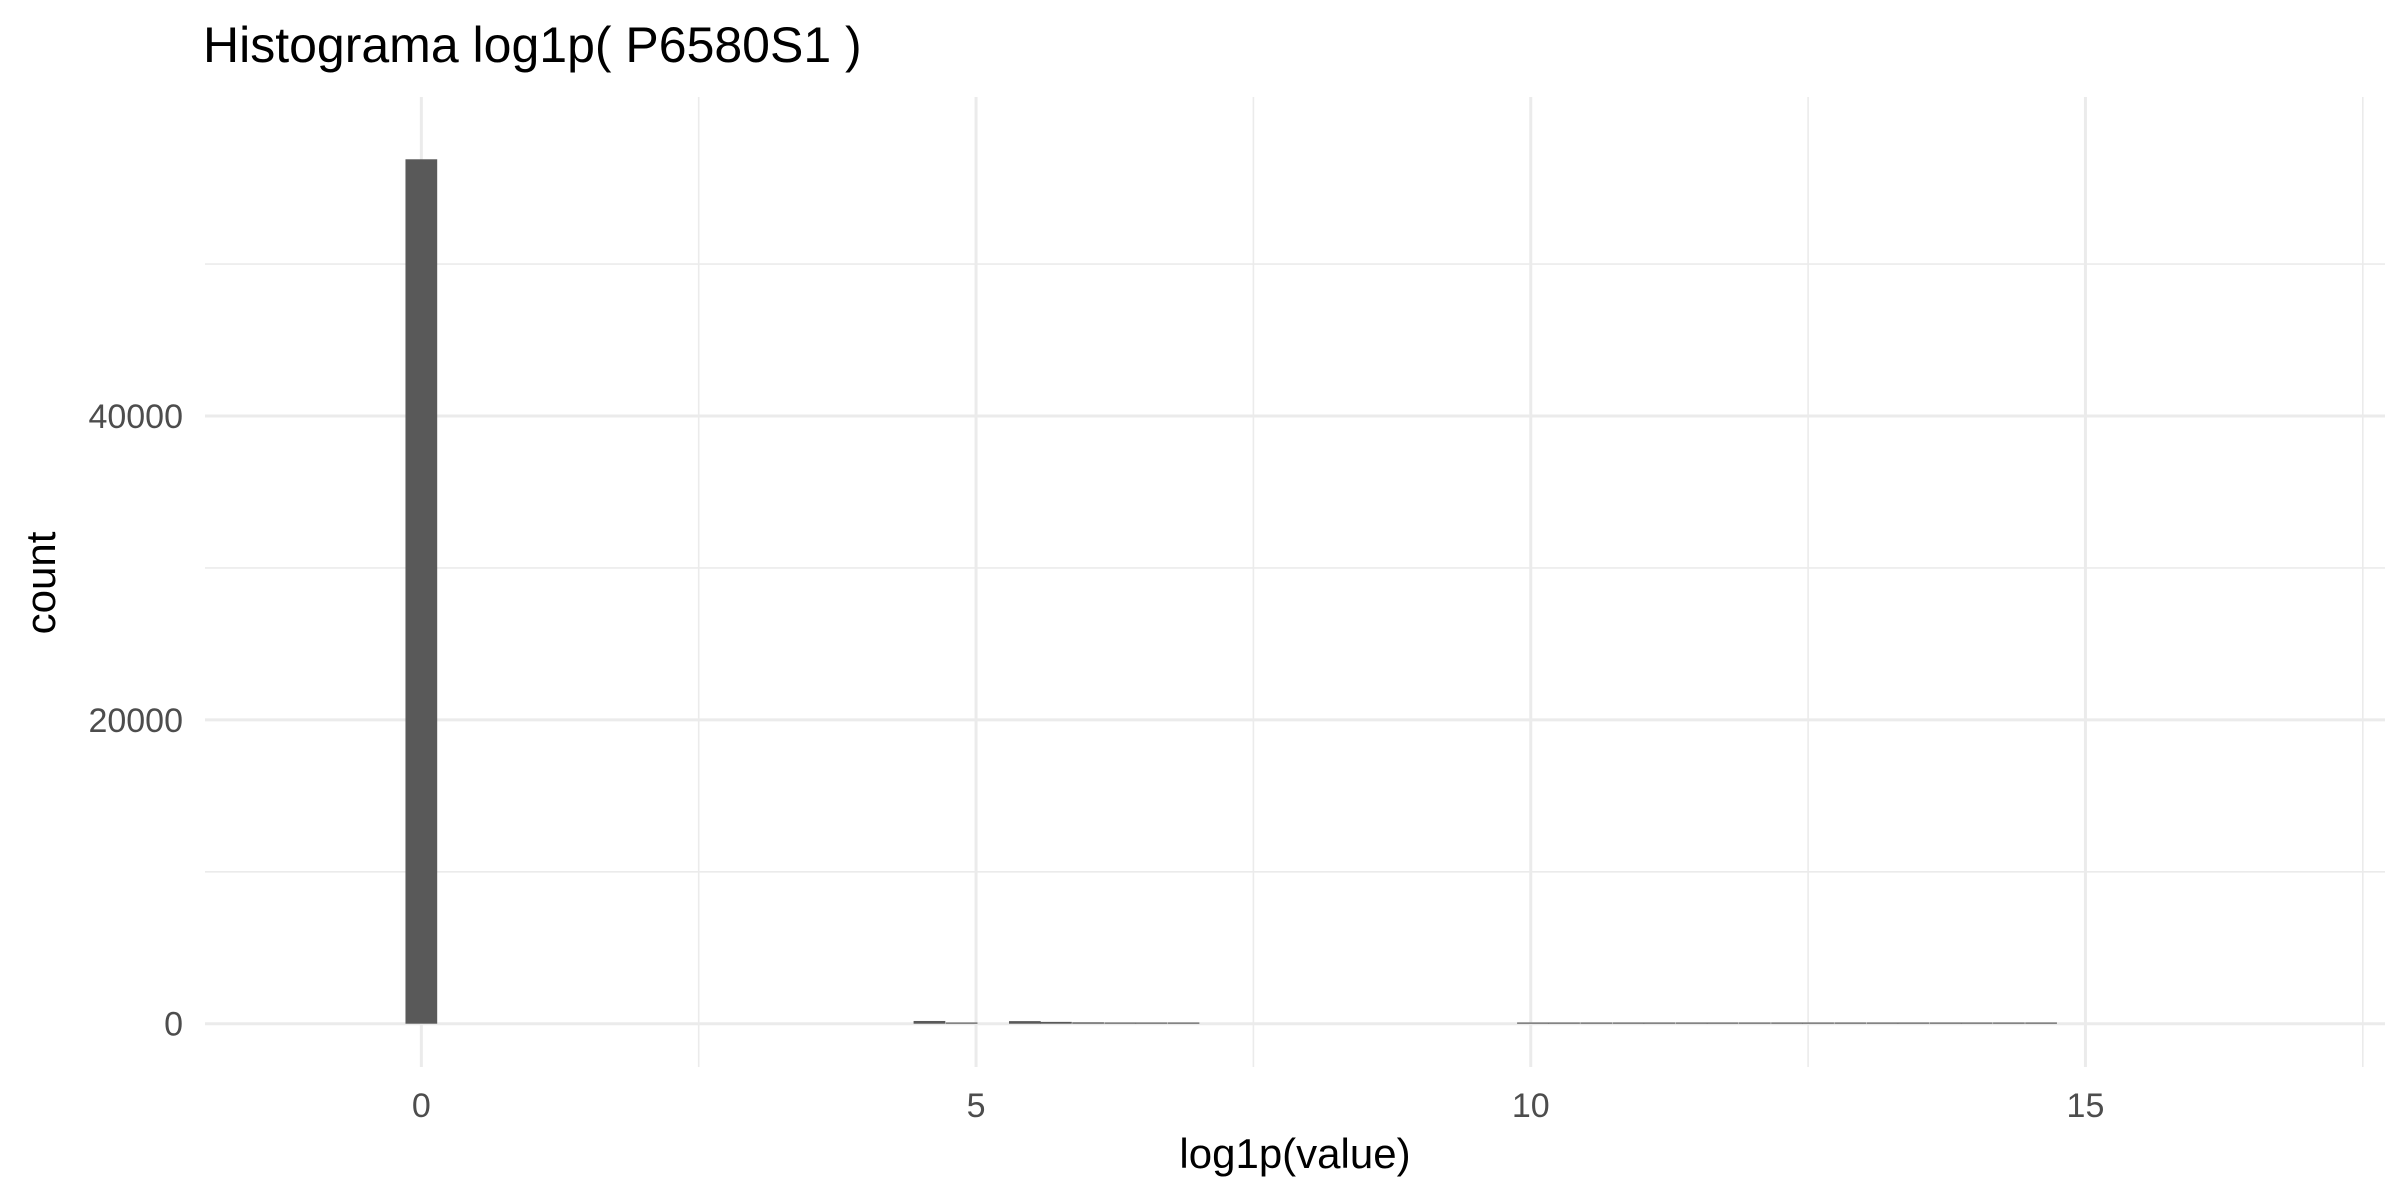 The height and width of the screenshot is (1200, 2400). What do you see at coordinates (1294, 1153) in the screenshot?
I see `x-axis-title: log1p(value)` at bounding box center [1294, 1153].